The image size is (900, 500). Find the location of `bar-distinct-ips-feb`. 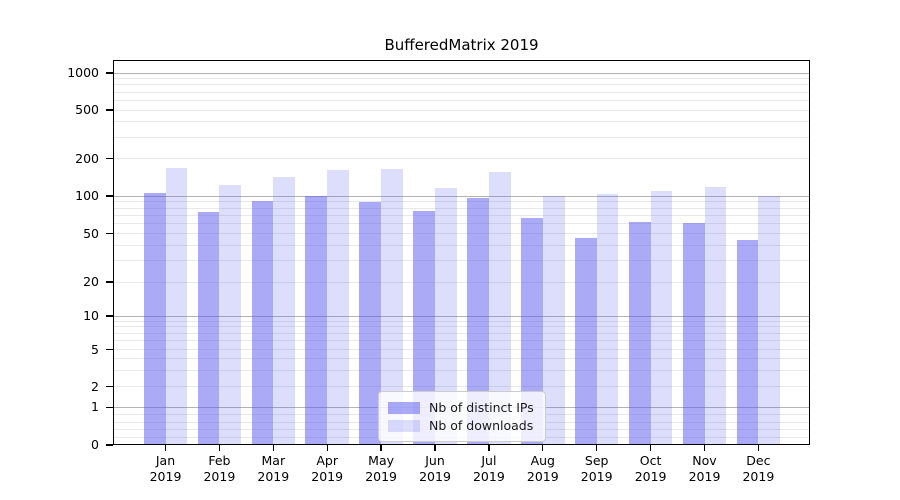

bar-distinct-ips-feb is located at coordinates (208, 328).